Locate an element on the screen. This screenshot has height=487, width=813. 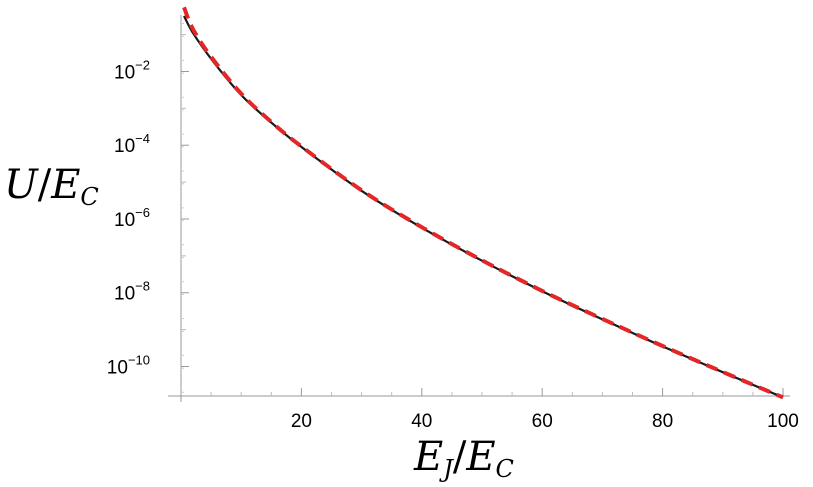
x-axis-label-sub2: C is located at coordinates (505, 469).